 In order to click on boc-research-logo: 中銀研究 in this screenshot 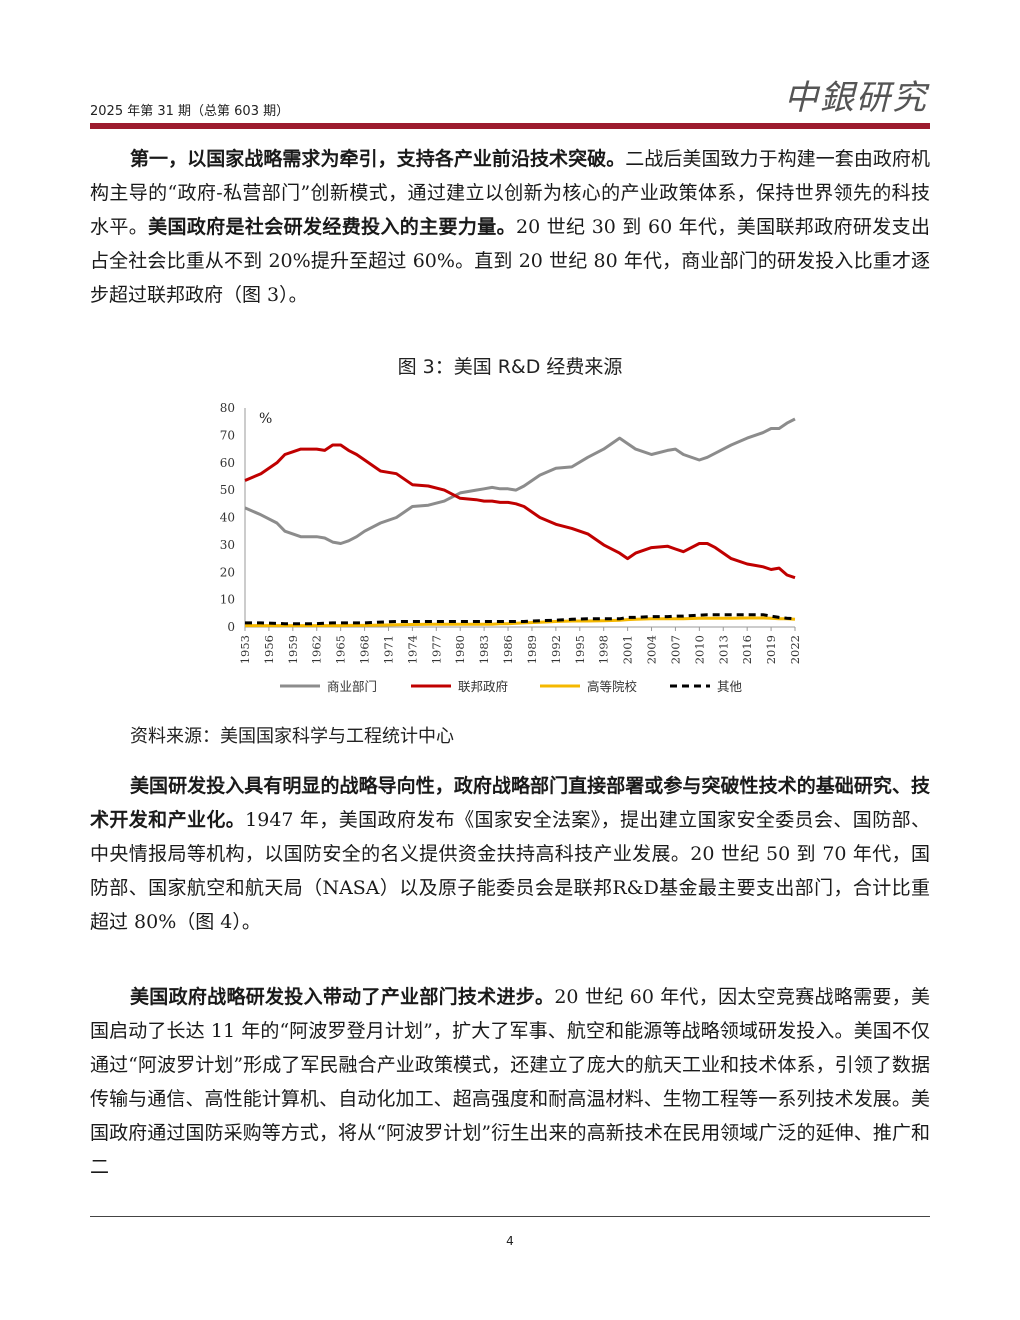, I will do `click(856, 98)`.